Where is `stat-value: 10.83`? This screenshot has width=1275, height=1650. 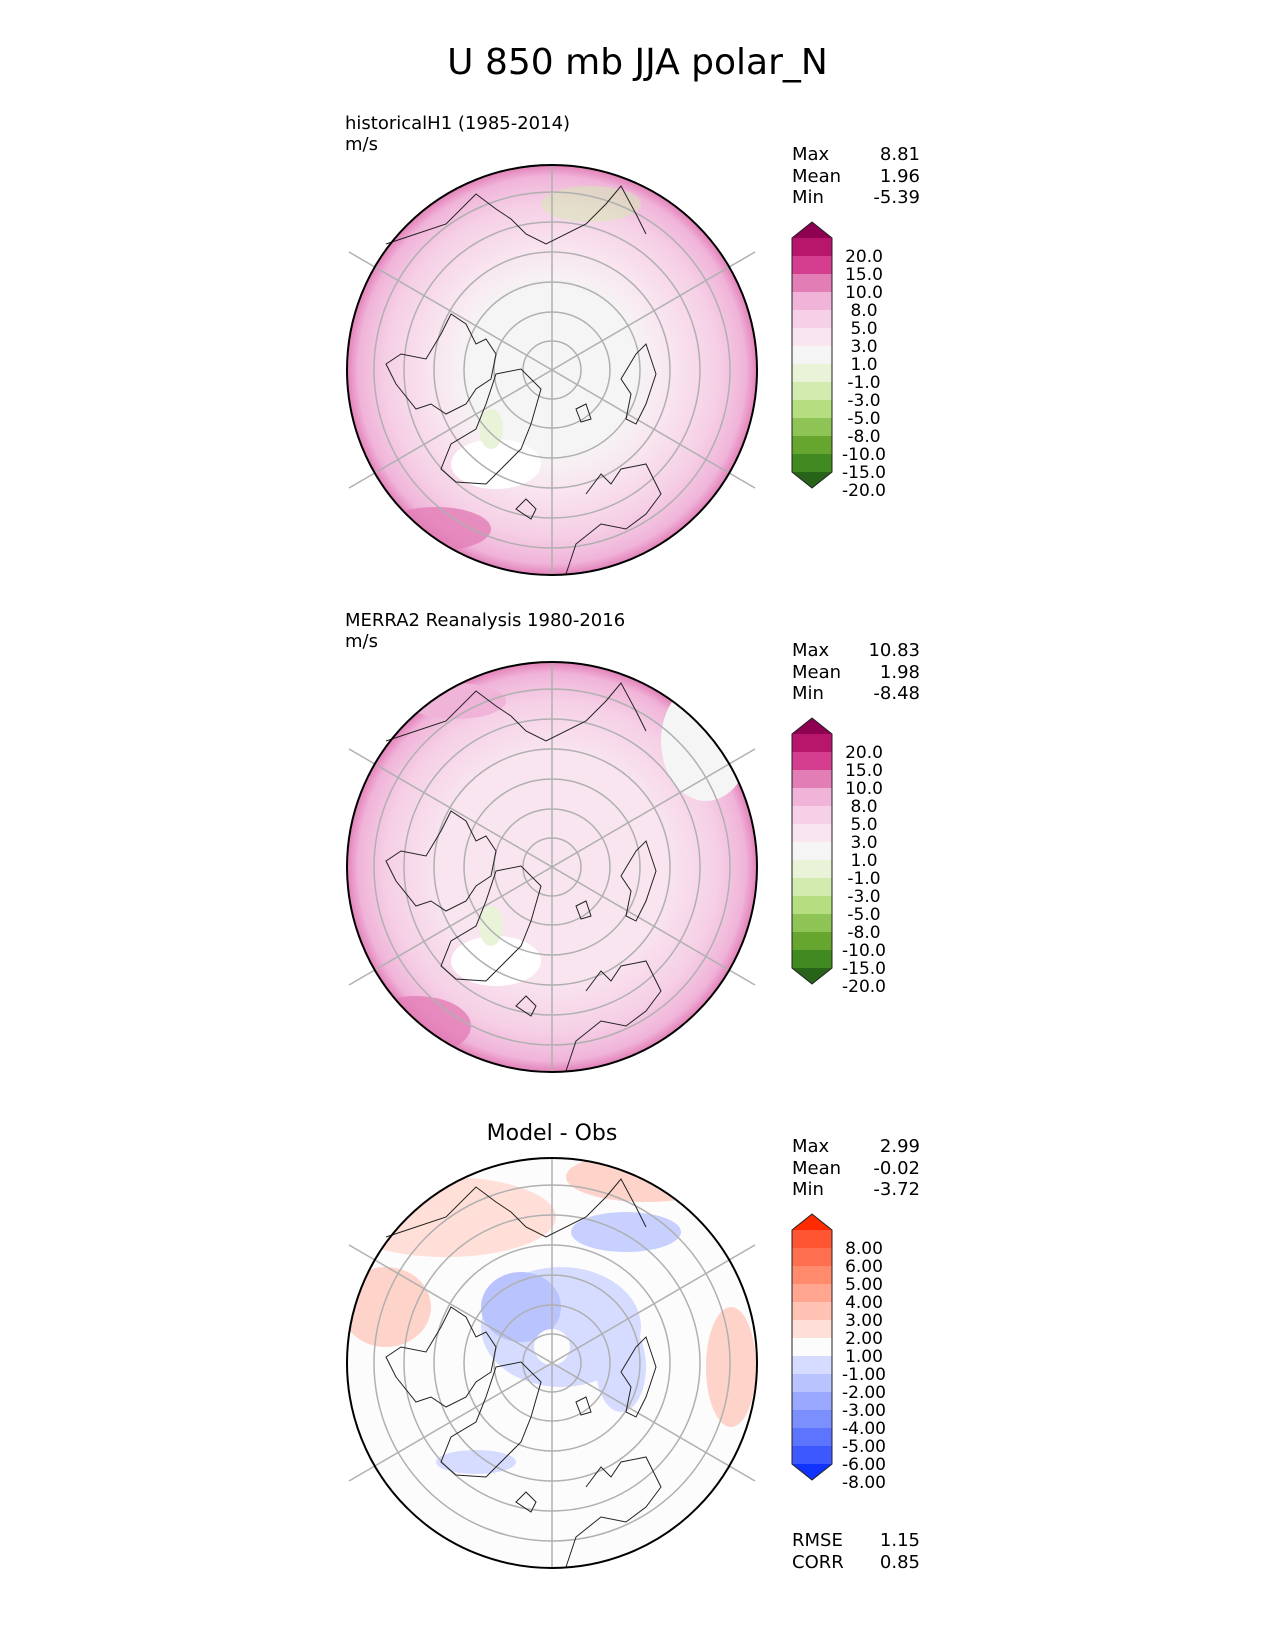
stat-value: 10.83 is located at coordinates (894, 650).